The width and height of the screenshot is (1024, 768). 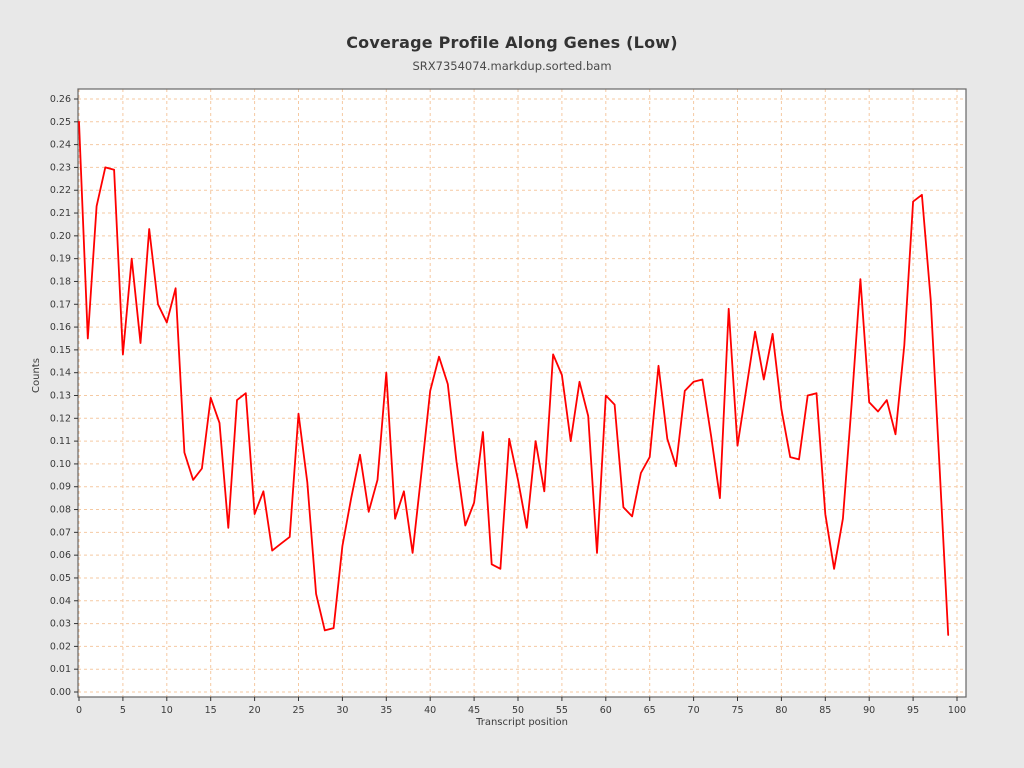 I want to click on svg-text: 45, so click(x=474, y=710).